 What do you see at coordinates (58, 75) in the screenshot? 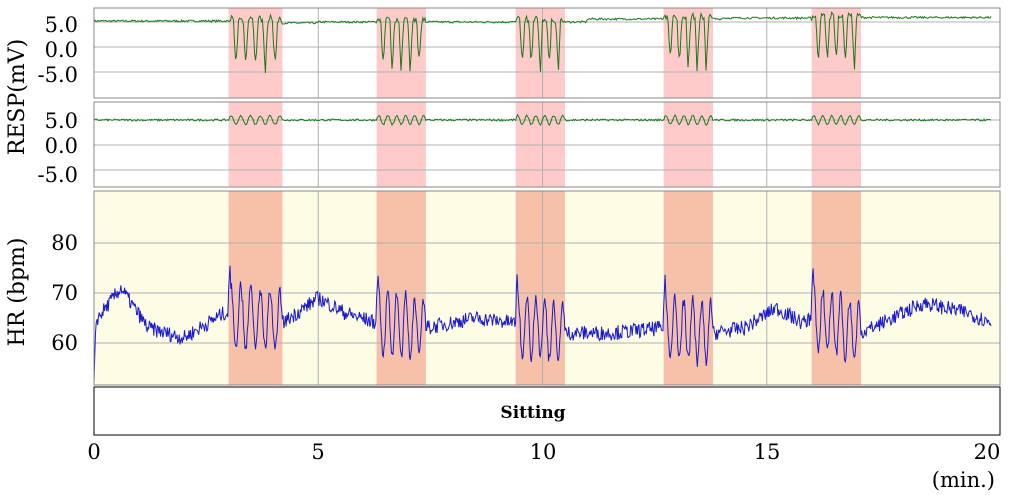
I see `resp1-ytick-label: -5.0` at bounding box center [58, 75].